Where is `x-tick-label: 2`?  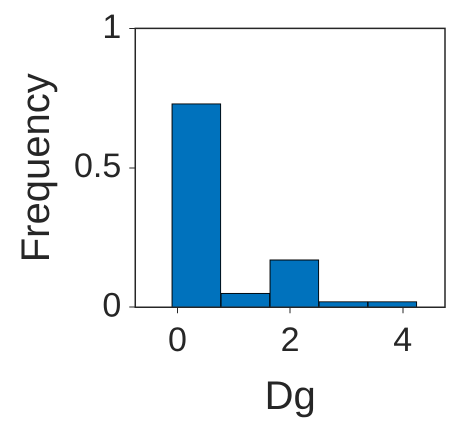
x-tick-label: 2 is located at coordinates (290, 339).